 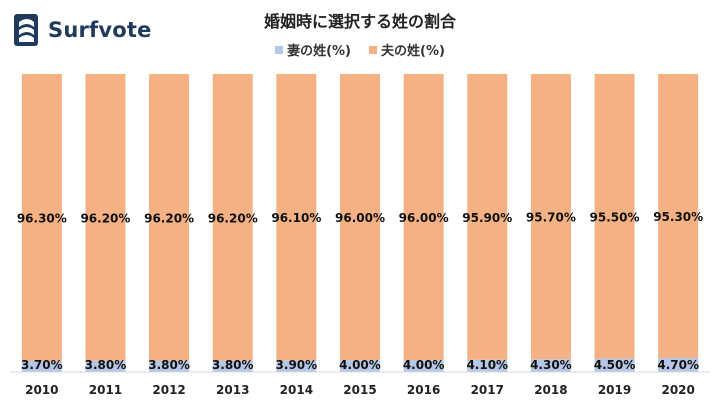 I want to click on data-label-wife-2015: 4.00%, so click(x=360, y=365).